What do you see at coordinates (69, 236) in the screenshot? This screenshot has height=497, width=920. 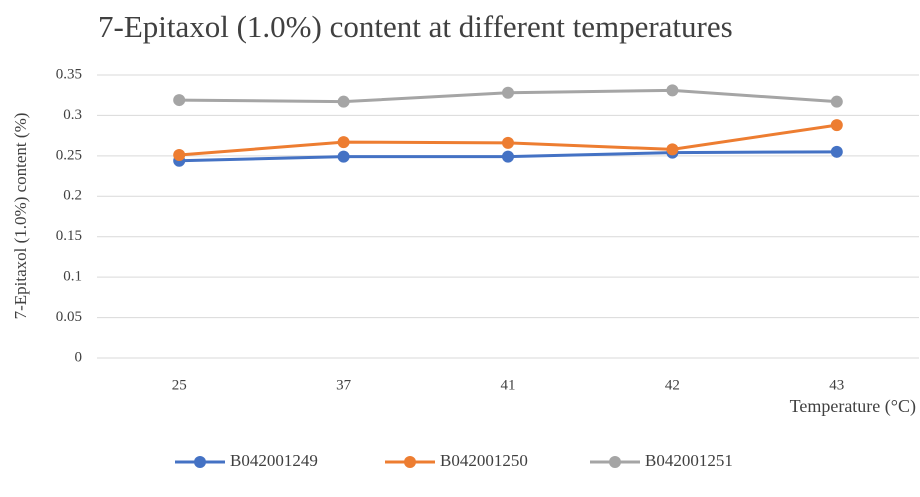 I see `y-tick-label: 0.15` at bounding box center [69, 236].